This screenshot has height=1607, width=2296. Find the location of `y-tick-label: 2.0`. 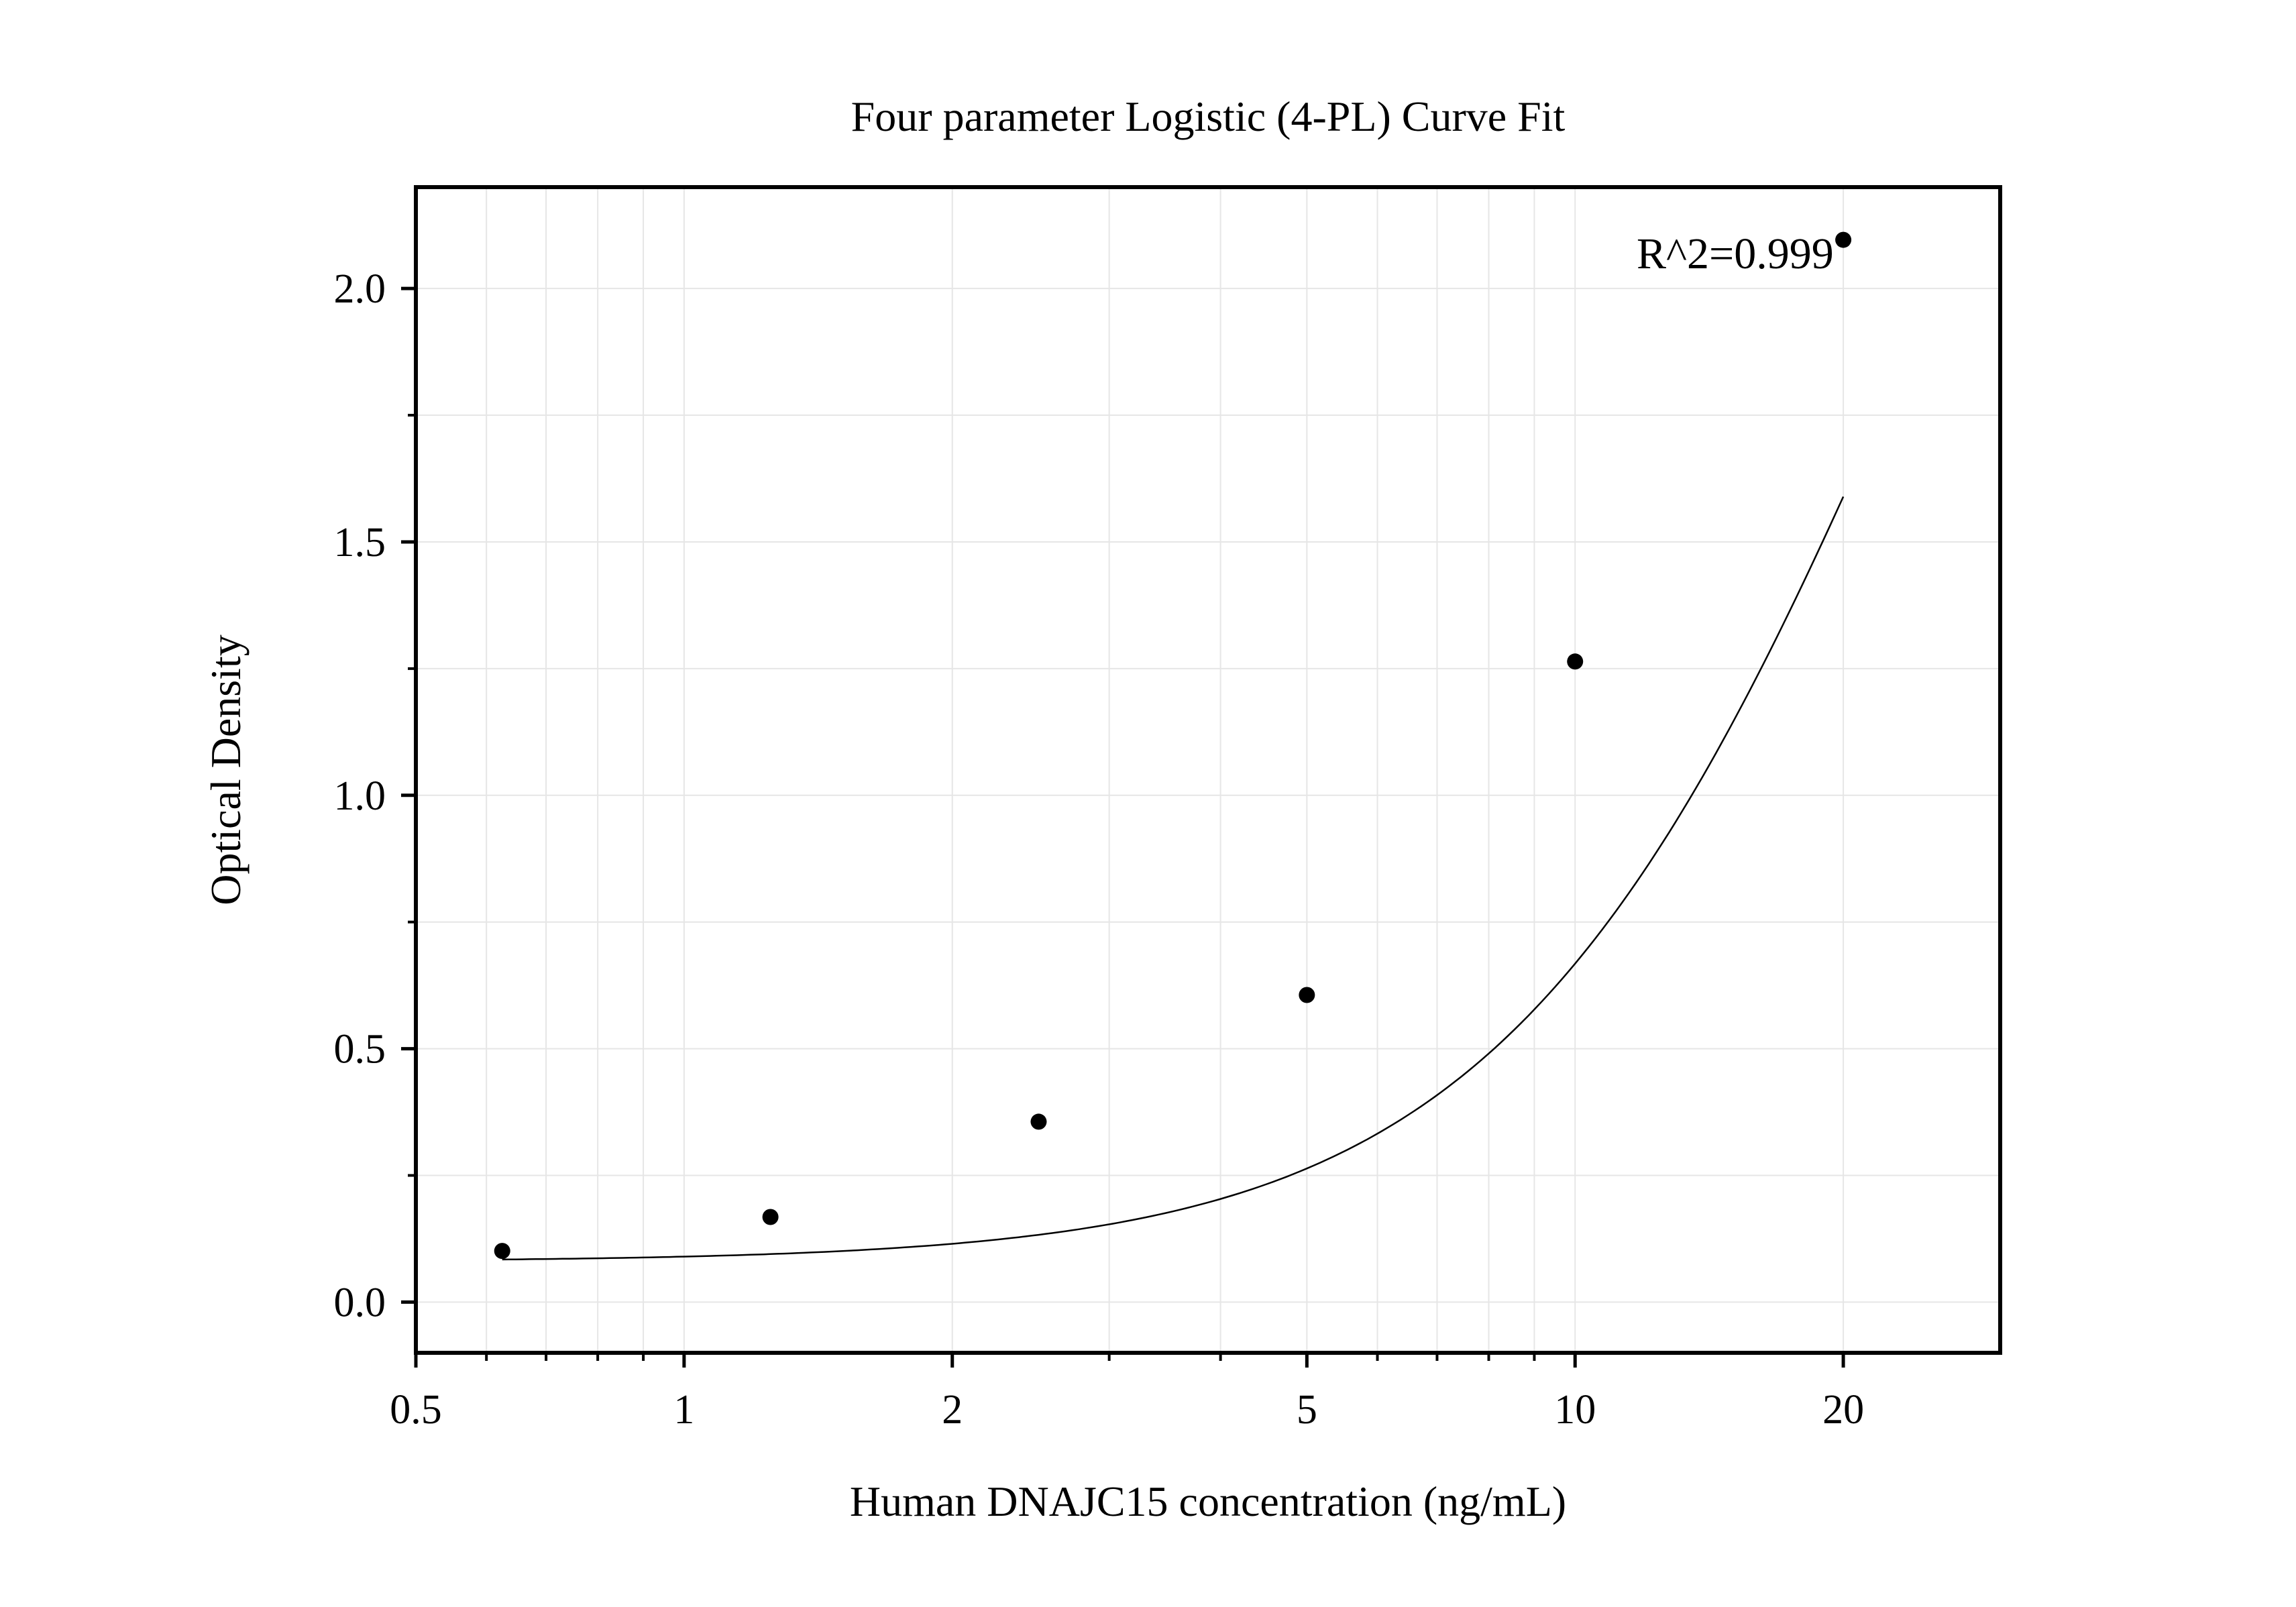

y-tick-label: 2.0 is located at coordinates (360, 289).